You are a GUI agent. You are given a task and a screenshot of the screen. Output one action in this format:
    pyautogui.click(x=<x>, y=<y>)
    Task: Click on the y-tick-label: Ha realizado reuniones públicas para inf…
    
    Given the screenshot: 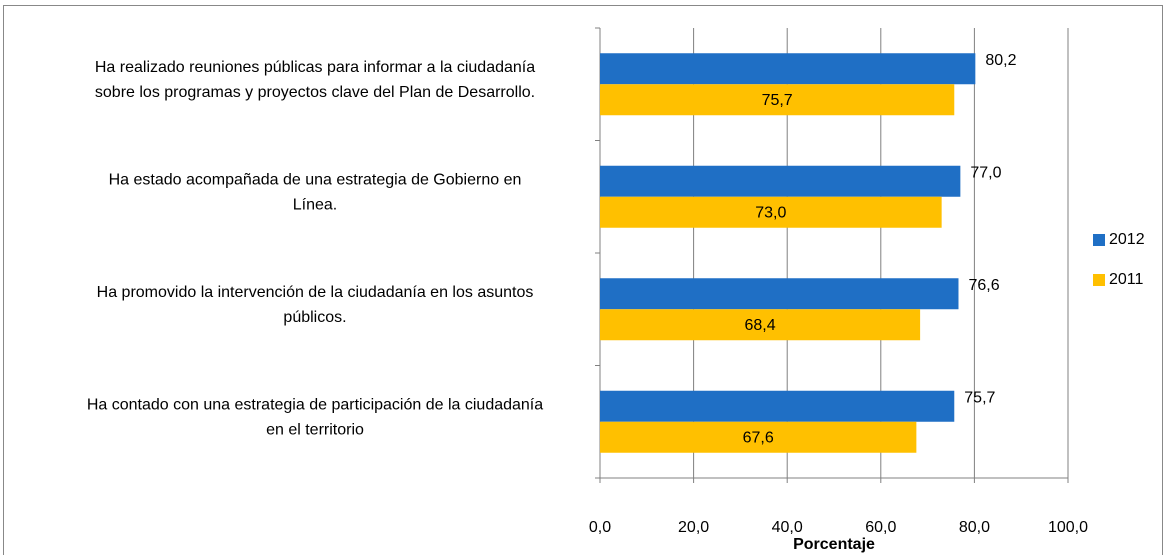 What is the action you would take?
    pyautogui.click(x=315, y=80)
    